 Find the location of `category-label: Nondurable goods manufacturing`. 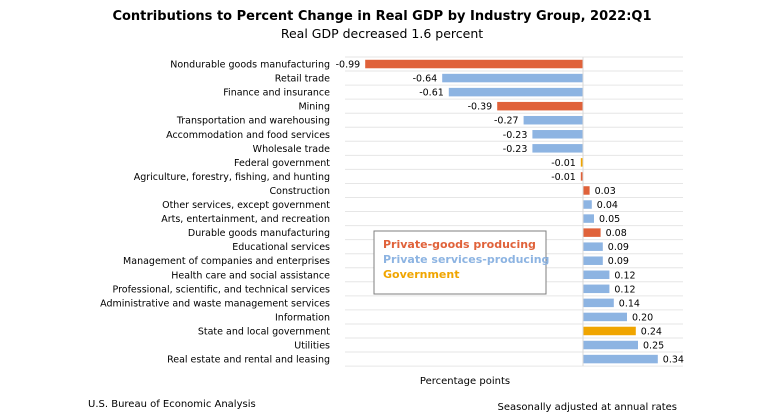

category-label: Nondurable goods manufacturing is located at coordinates (250, 65).